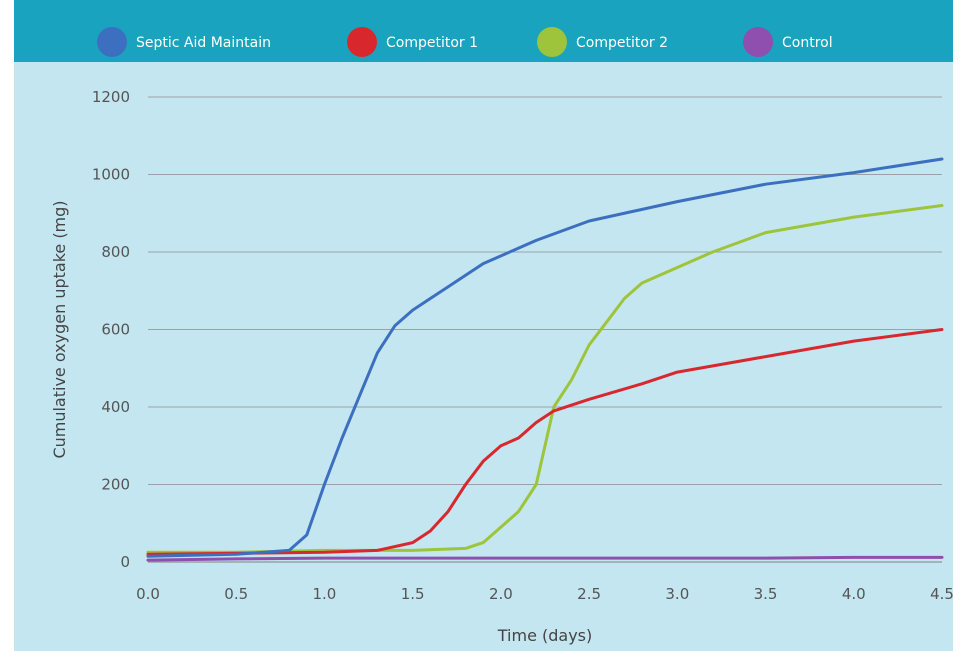 The height and width of the screenshot is (651, 967). Describe the element at coordinates (483, 31) in the screenshot. I see `legend-bar` at that location.